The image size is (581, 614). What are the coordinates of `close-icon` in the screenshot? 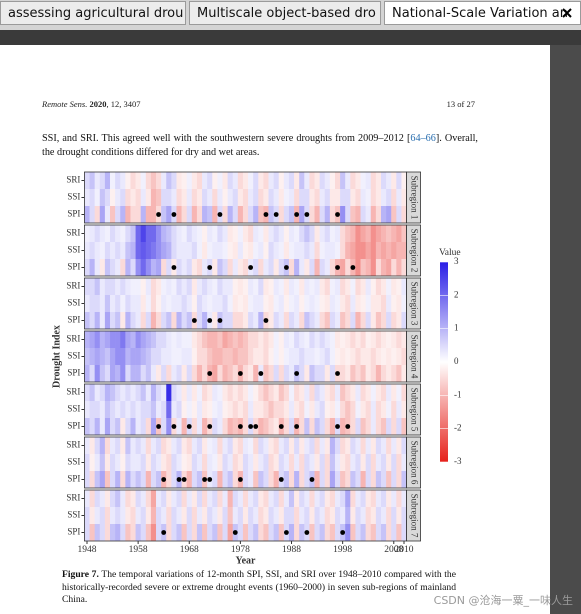 It's located at (290, 15).